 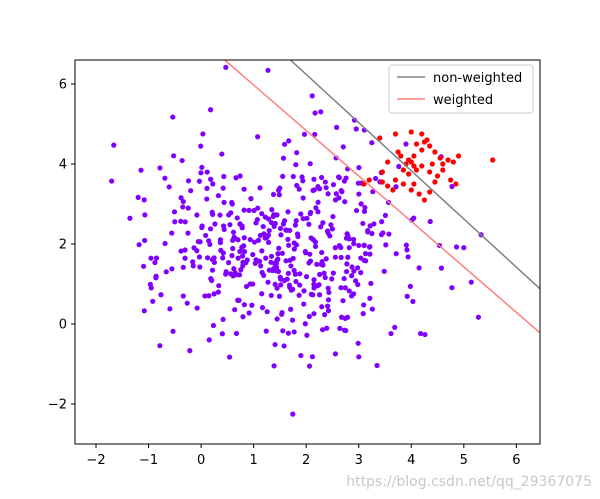 I want to click on x-tick-label: 1, so click(x=254, y=460).